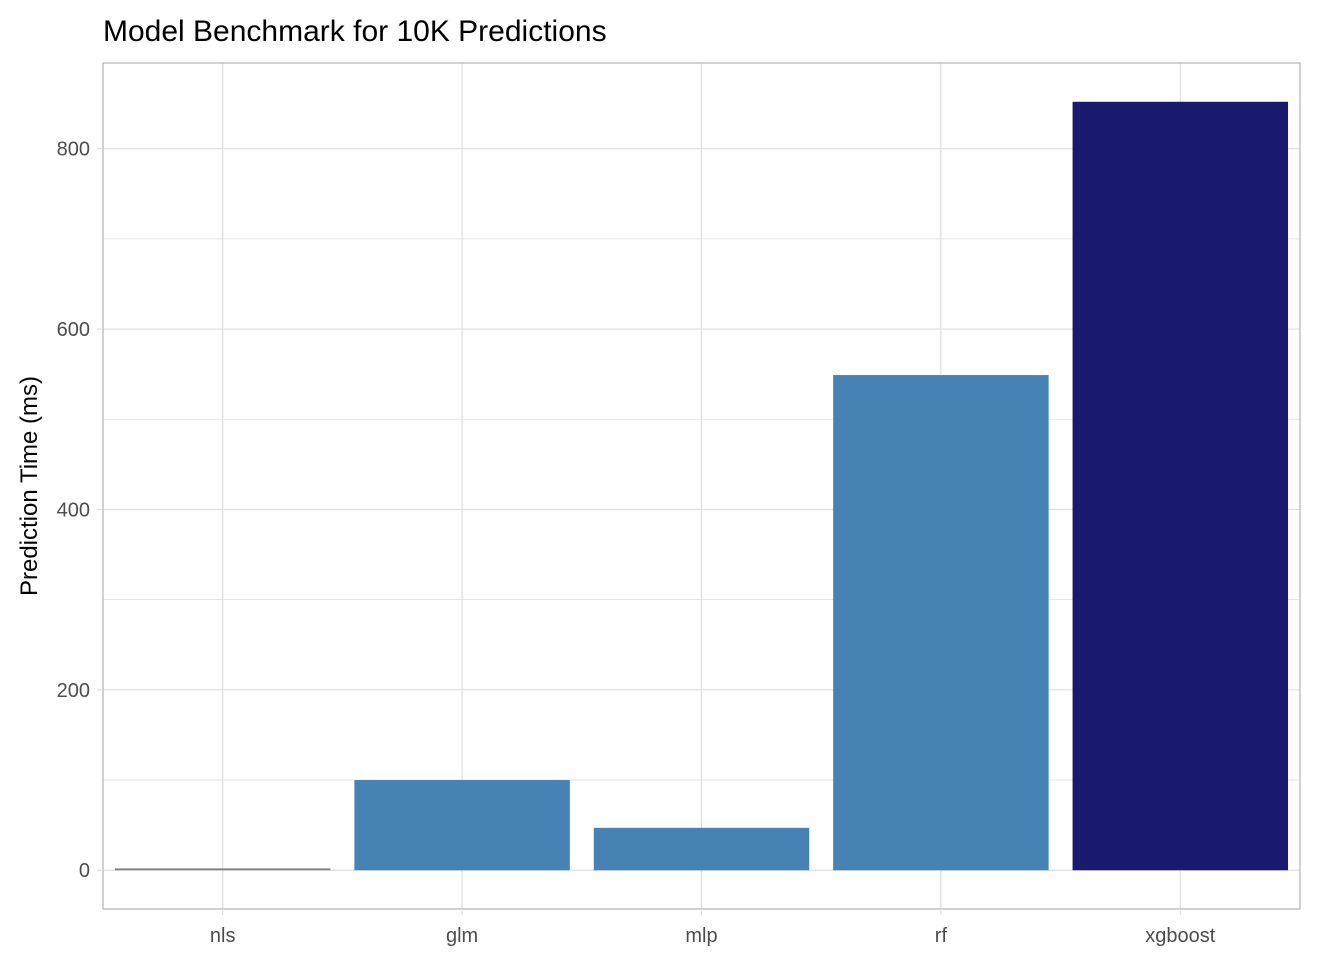 This screenshot has width=1344, height=965. What do you see at coordinates (29, 486) in the screenshot?
I see `y-axis-label: Prediction Time (ms)` at bounding box center [29, 486].